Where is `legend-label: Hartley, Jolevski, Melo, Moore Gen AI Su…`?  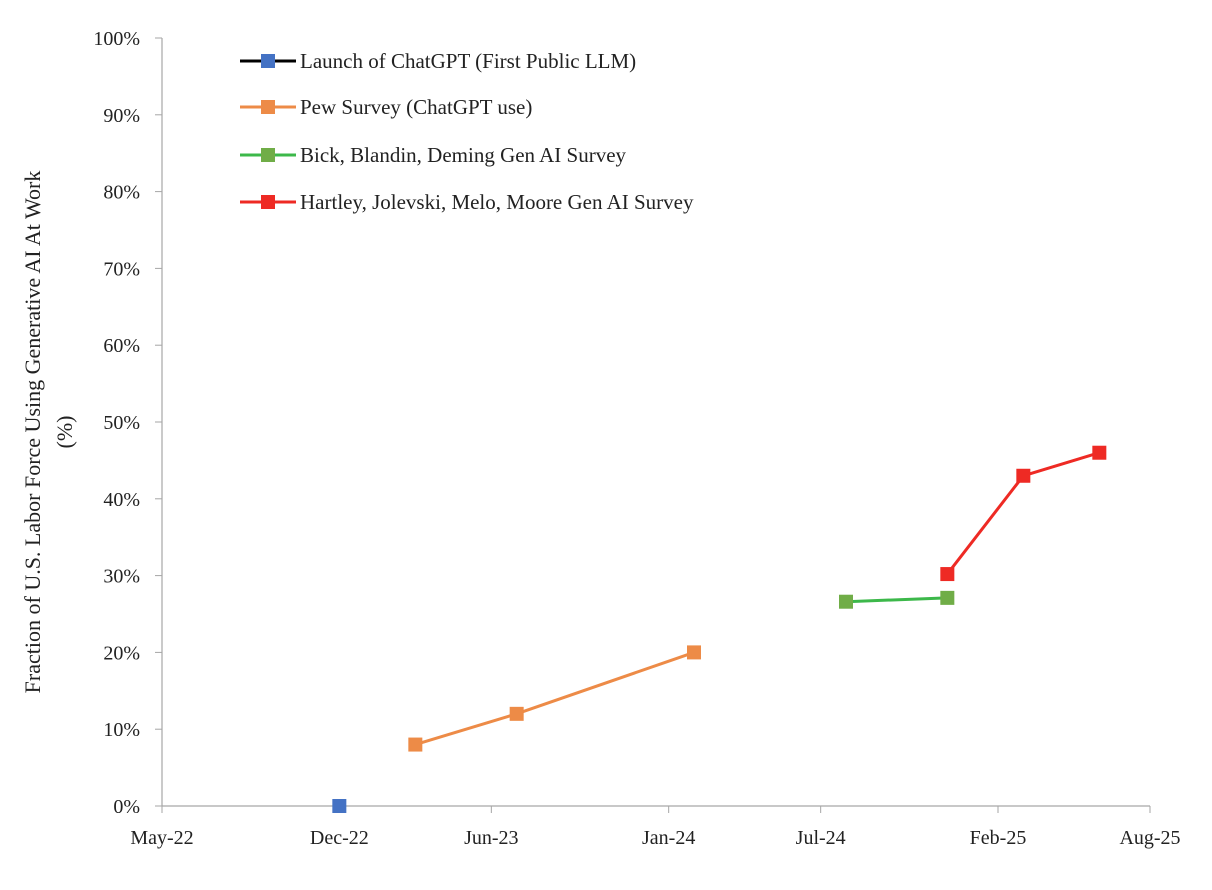
legend-label: Hartley, Jolevski, Melo, Moore Gen AI Su… is located at coordinates (497, 202).